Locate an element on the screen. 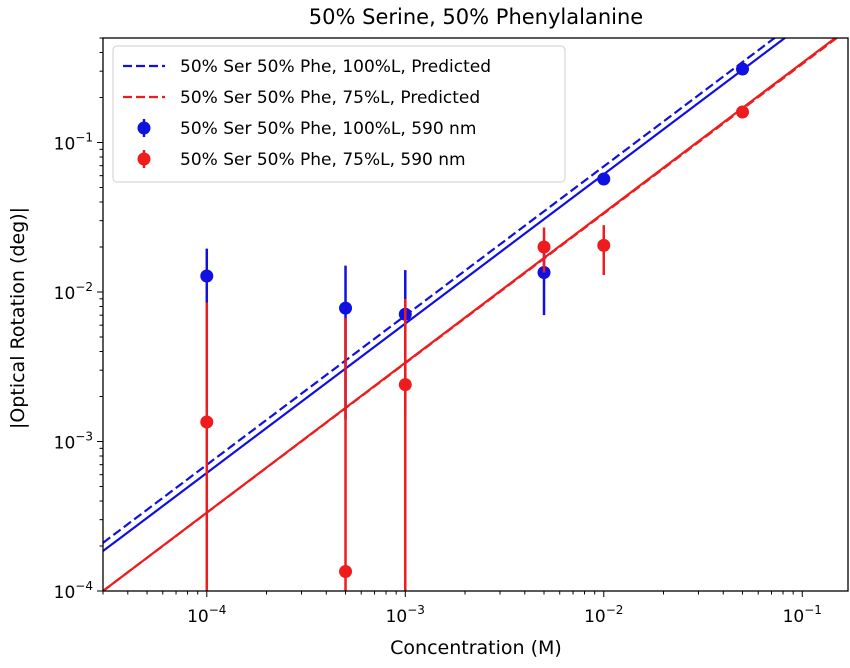 The height and width of the screenshot is (668, 850). legend-label-0: 50% Ser 50% Phe, 100%L, Predicted is located at coordinates (335, 67).